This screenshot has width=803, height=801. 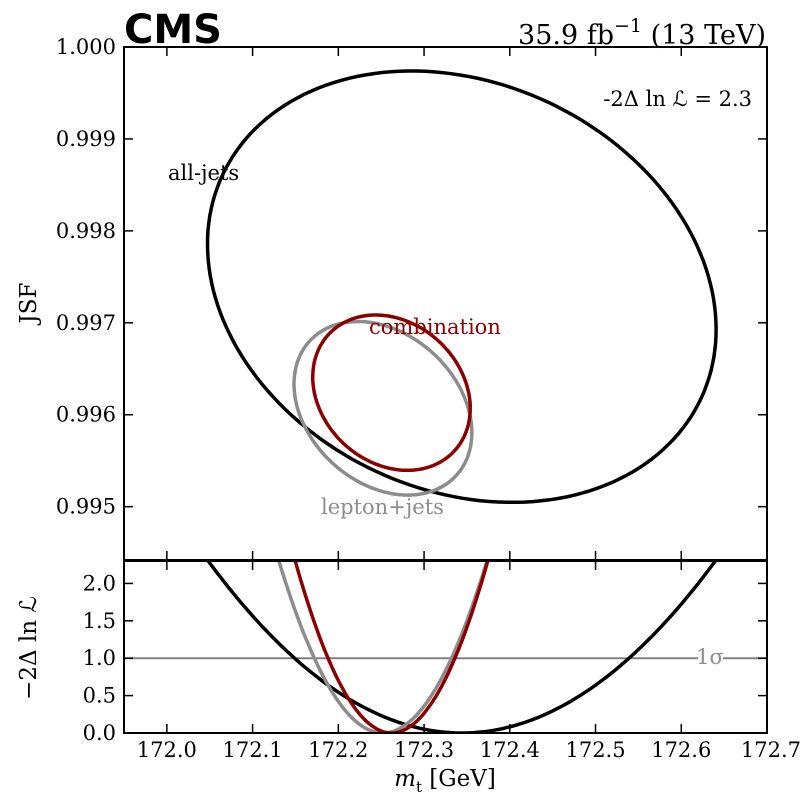 I want to click on x-axis-label-symbol: m, so click(x=405, y=779).